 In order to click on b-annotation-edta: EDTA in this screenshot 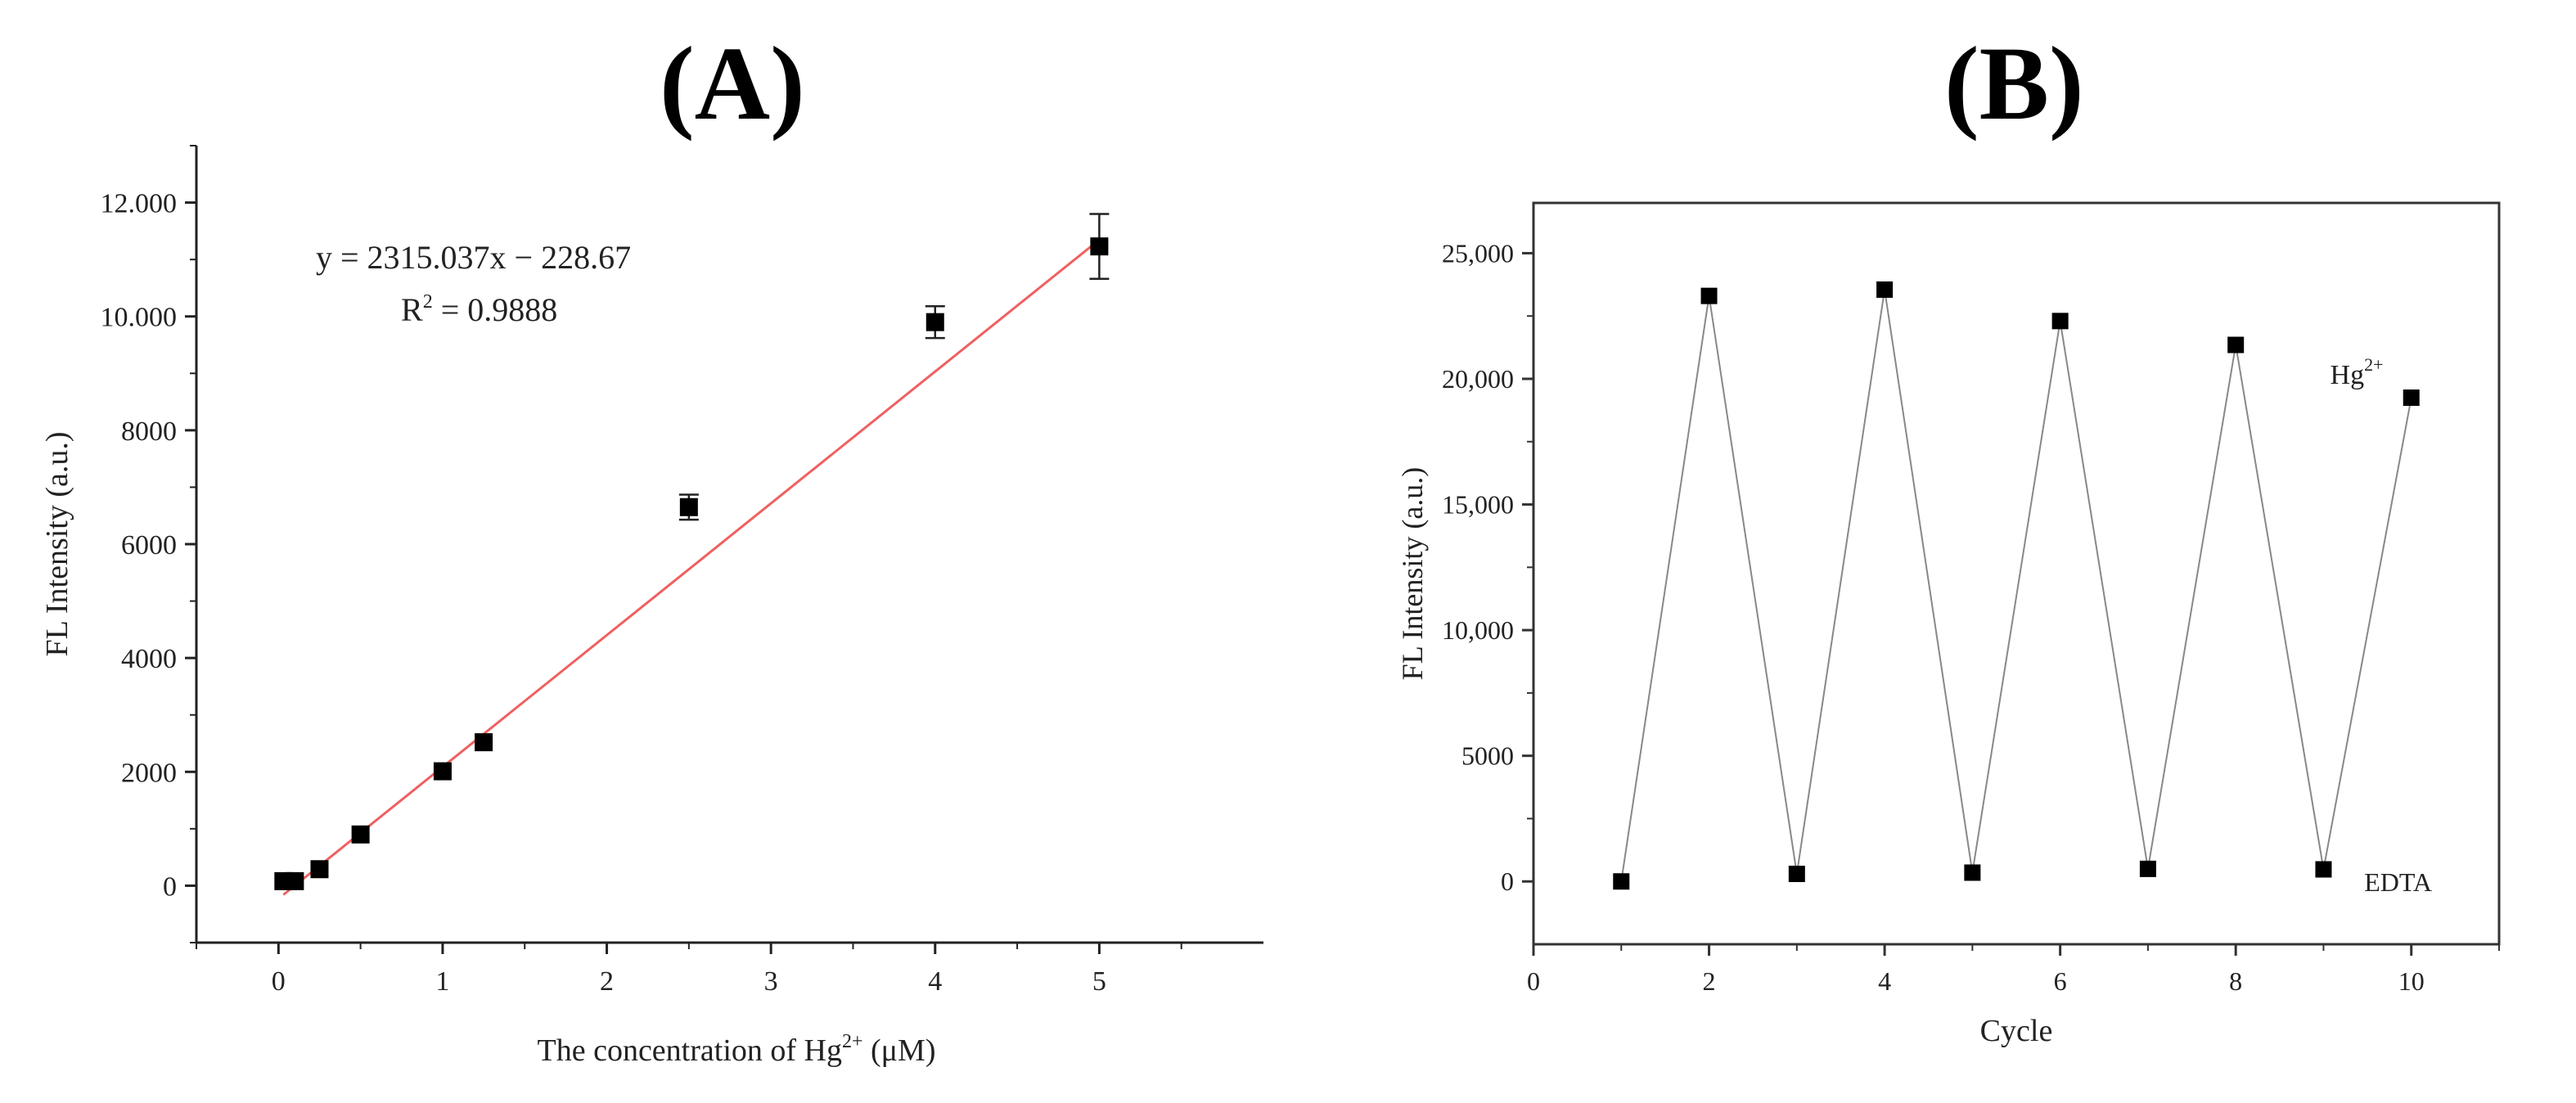, I will do `click(2398, 882)`.